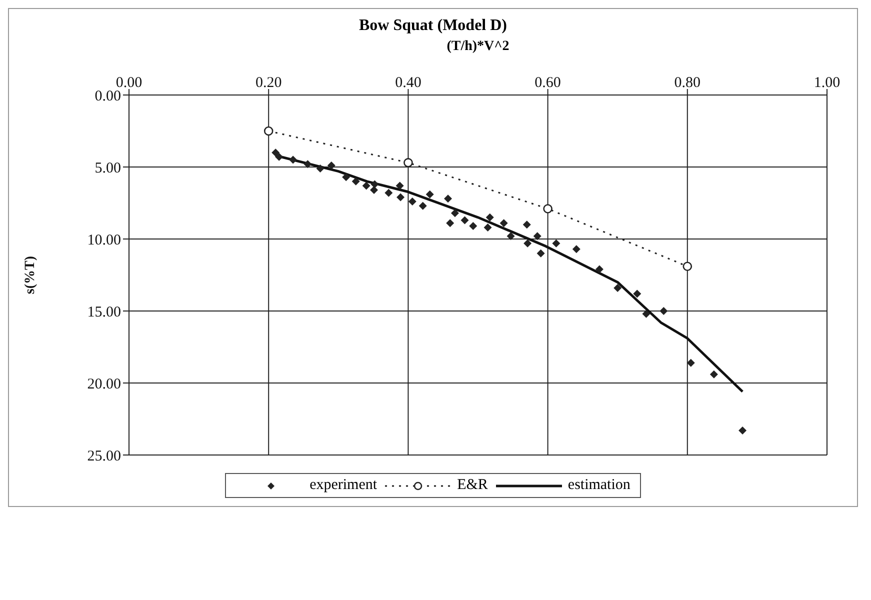 This screenshot has width=871, height=600. I want to click on y-tick-label: 15.00, so click(104, 312).